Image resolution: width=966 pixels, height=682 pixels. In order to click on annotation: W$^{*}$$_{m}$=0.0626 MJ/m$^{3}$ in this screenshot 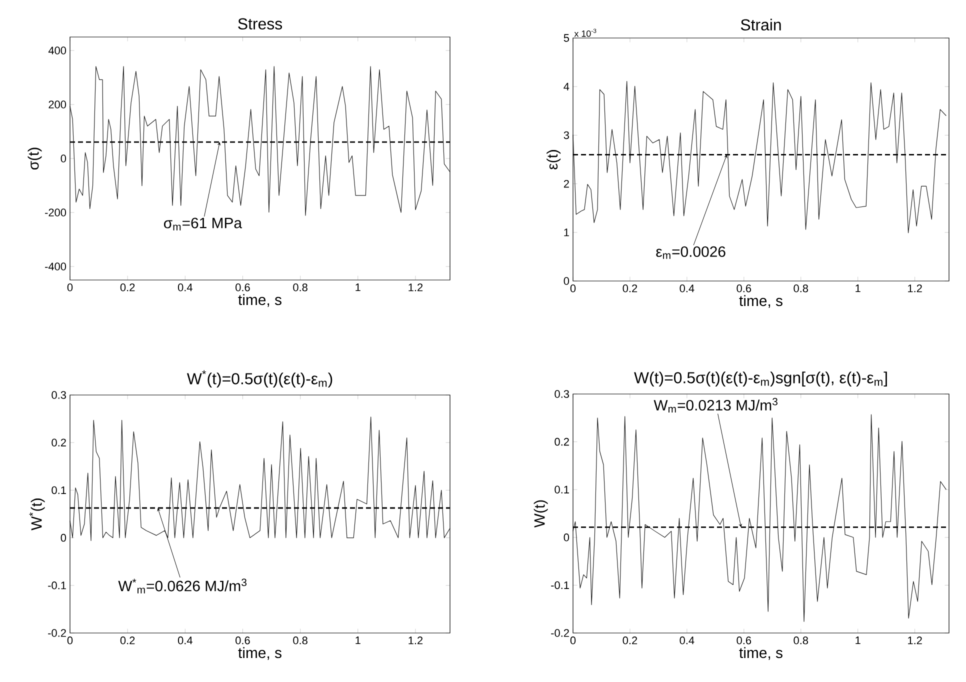, I will do `click(182, 586)`.